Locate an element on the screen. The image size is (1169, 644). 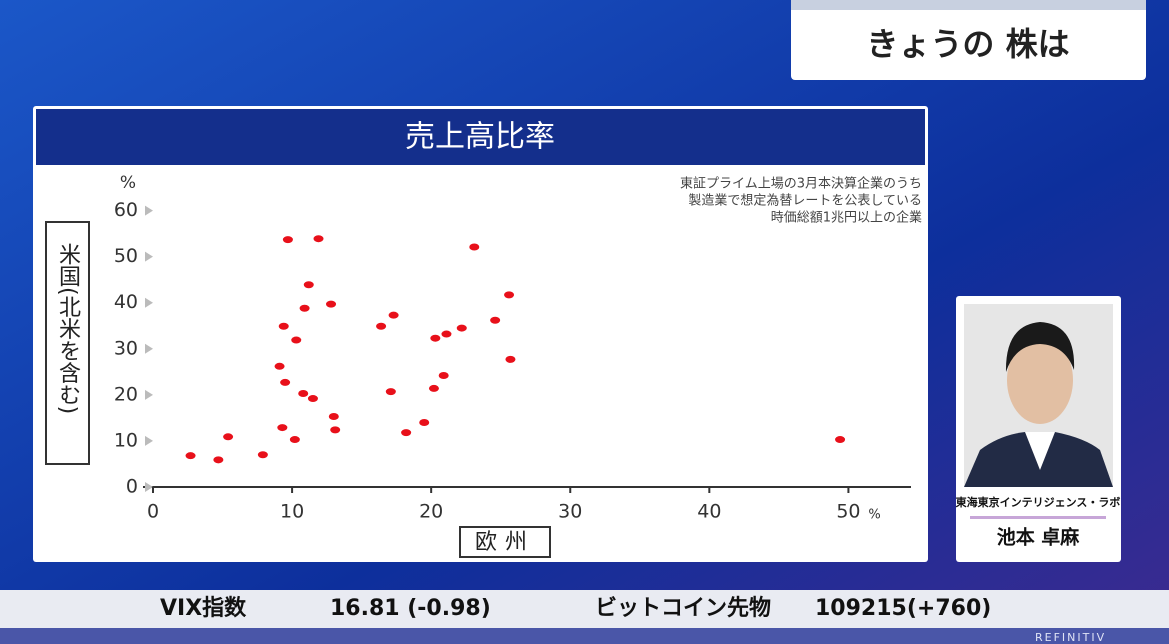
x-label: 欧州 is located at coordinates (505, 542).